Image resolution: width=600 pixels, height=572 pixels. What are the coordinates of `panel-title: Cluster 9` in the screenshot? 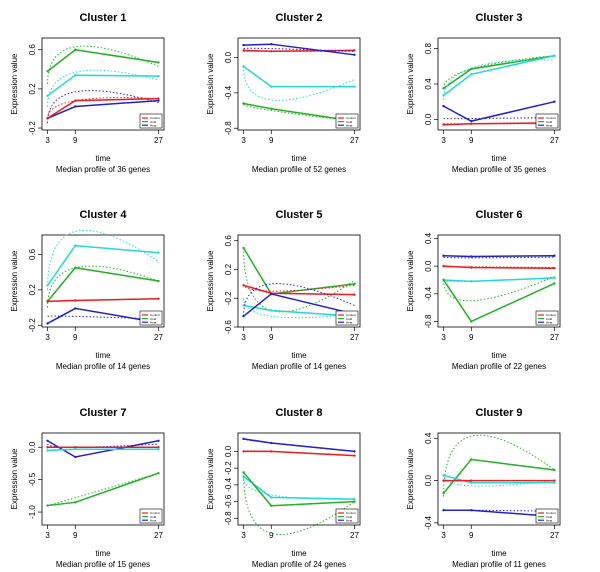 It's located at (498, 413).